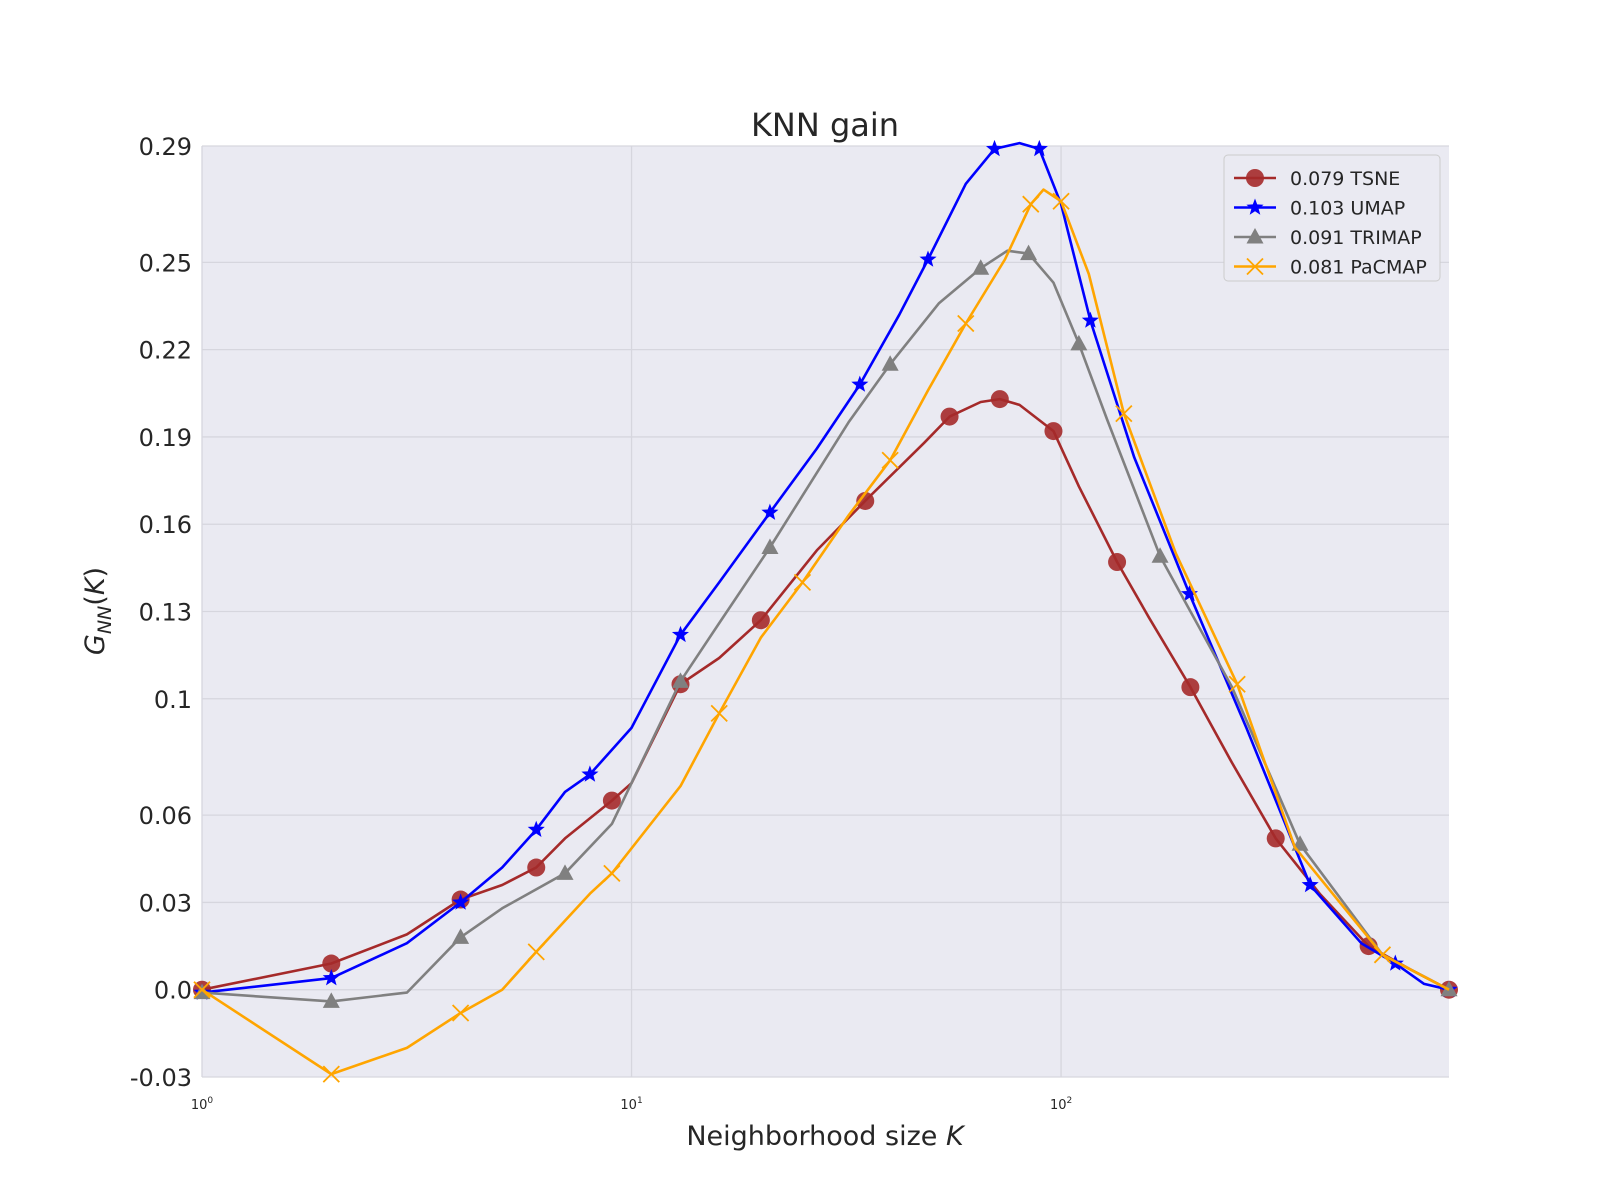  I want to click on legend-label: 0.091 TRIMAP, so click(1356, 238).